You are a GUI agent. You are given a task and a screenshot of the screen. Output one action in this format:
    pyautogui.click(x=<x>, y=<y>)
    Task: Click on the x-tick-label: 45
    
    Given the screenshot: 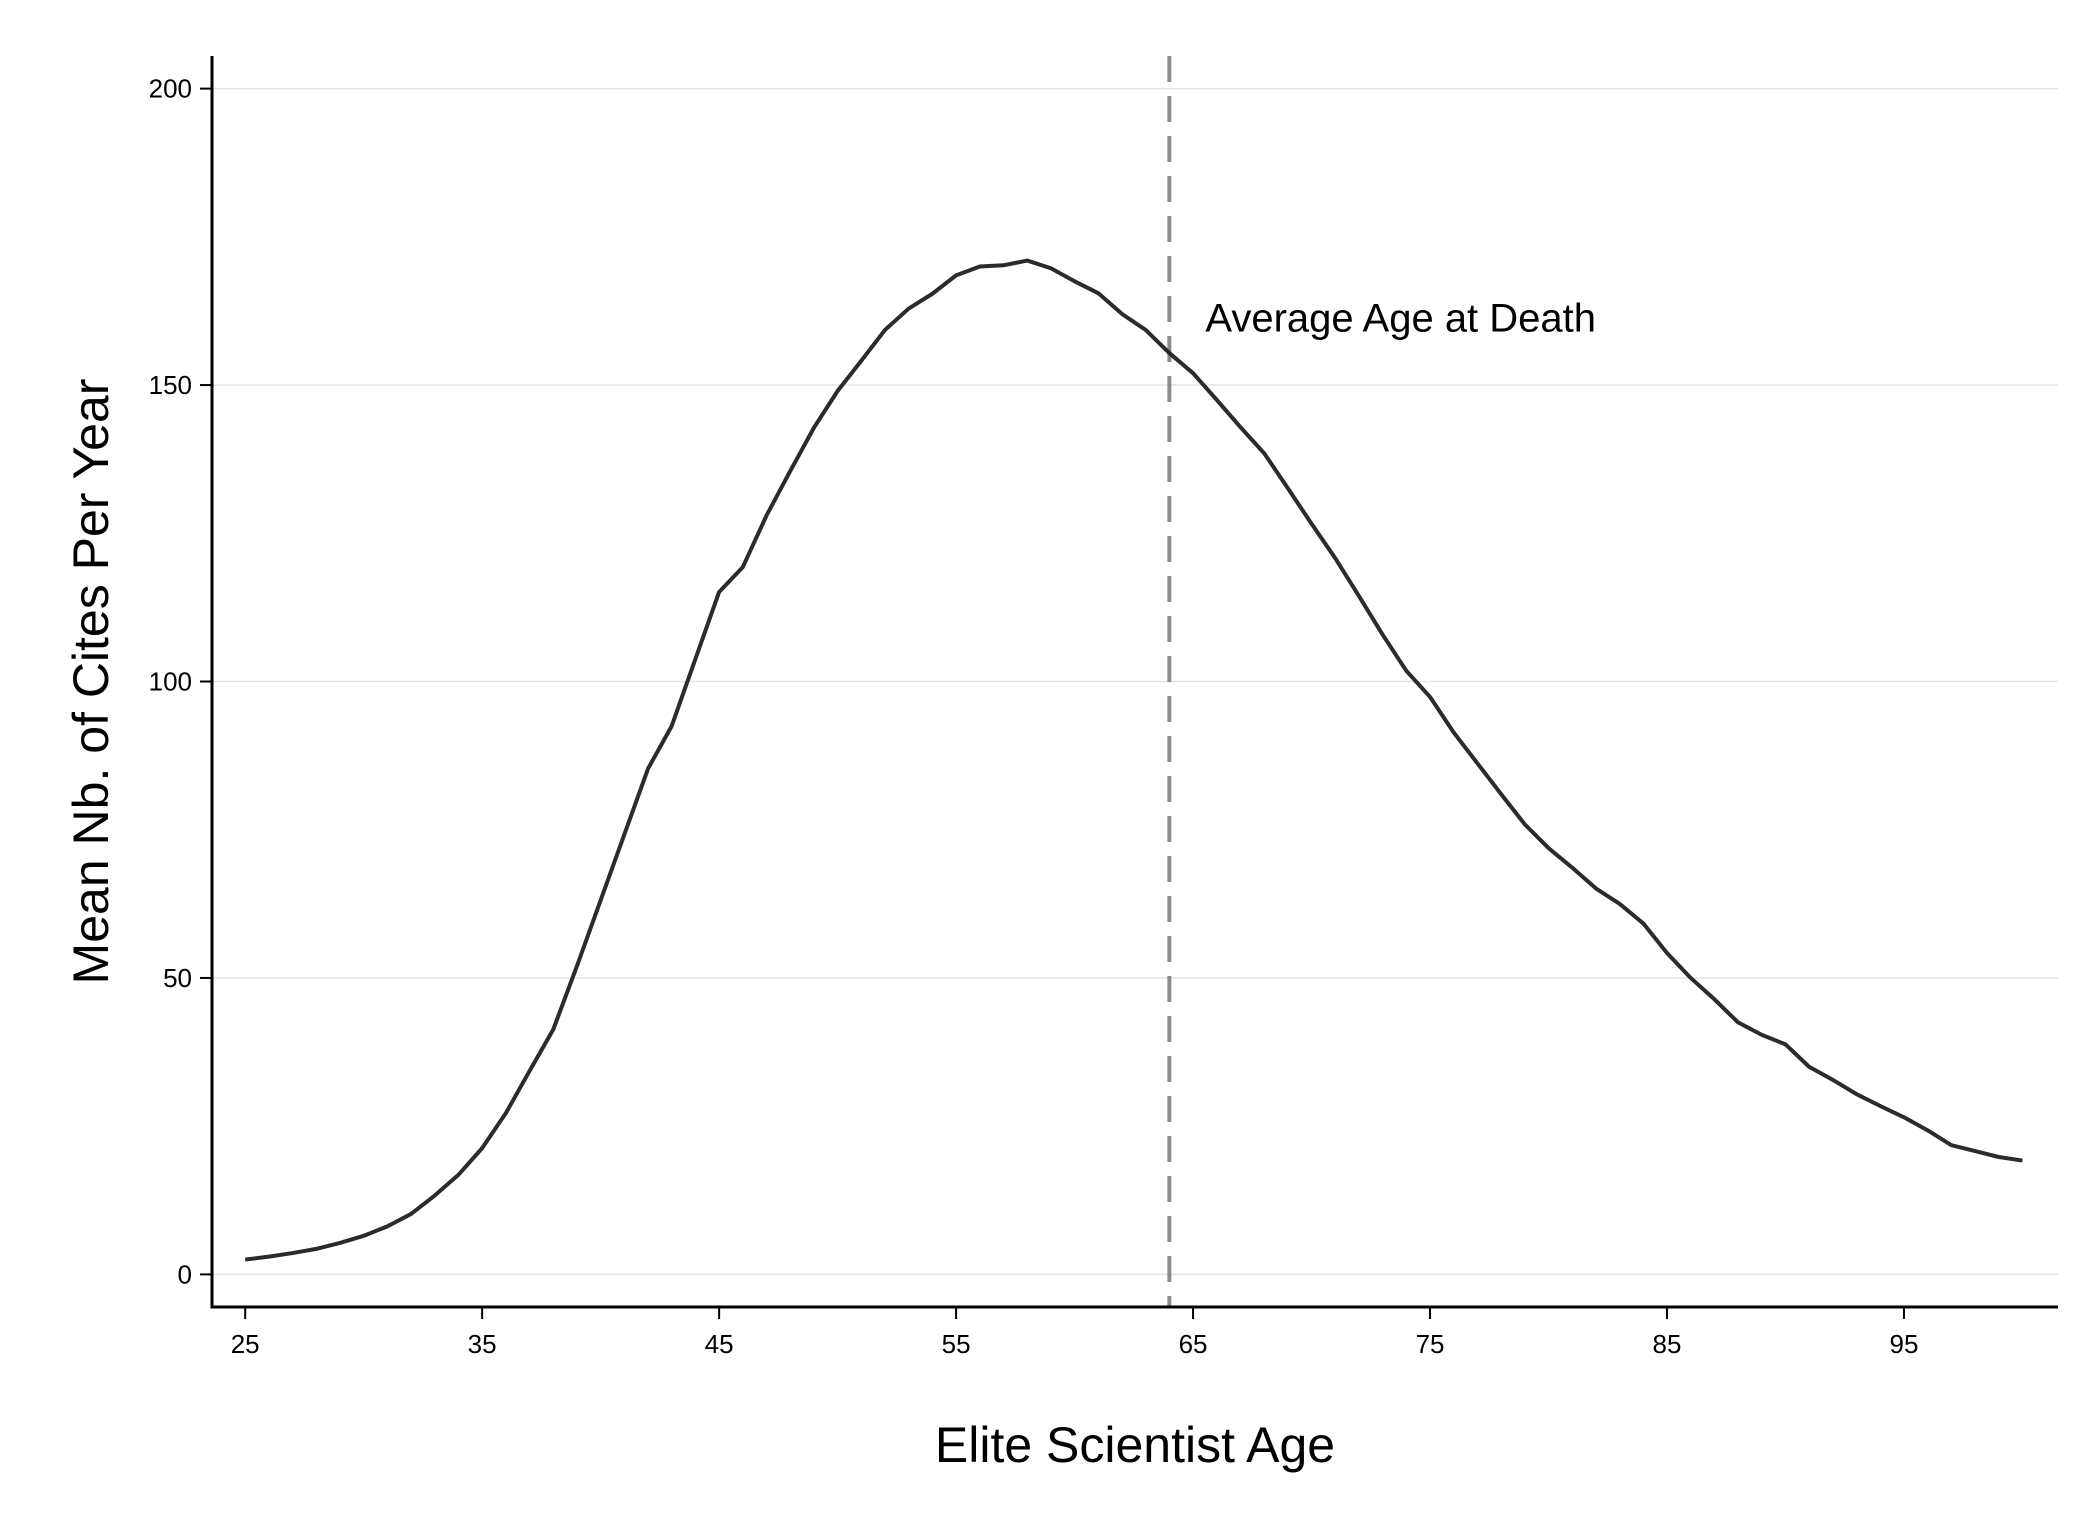 What is the action you would take?
    pyautogui.click(x=719, y=1344)
    